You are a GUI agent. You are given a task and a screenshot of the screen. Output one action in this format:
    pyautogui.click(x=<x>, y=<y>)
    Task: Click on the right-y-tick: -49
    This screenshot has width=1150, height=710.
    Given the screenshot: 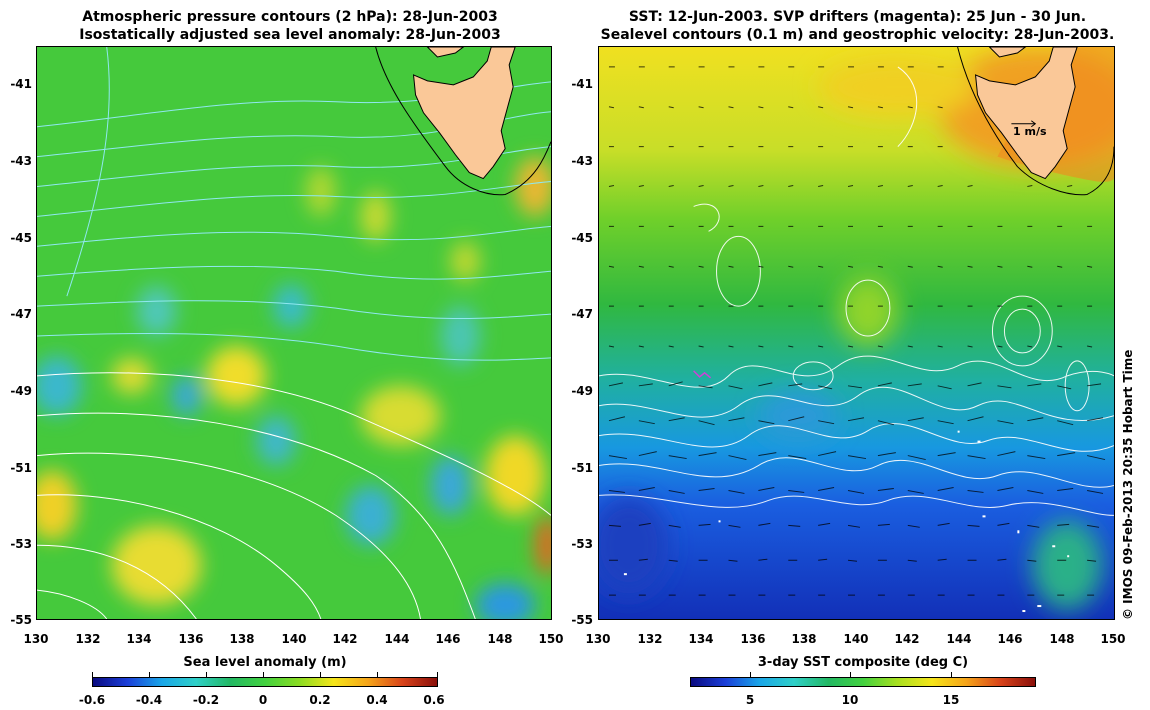 What is the action you would take?
    pyautogui.click(x=582, y=391)
    